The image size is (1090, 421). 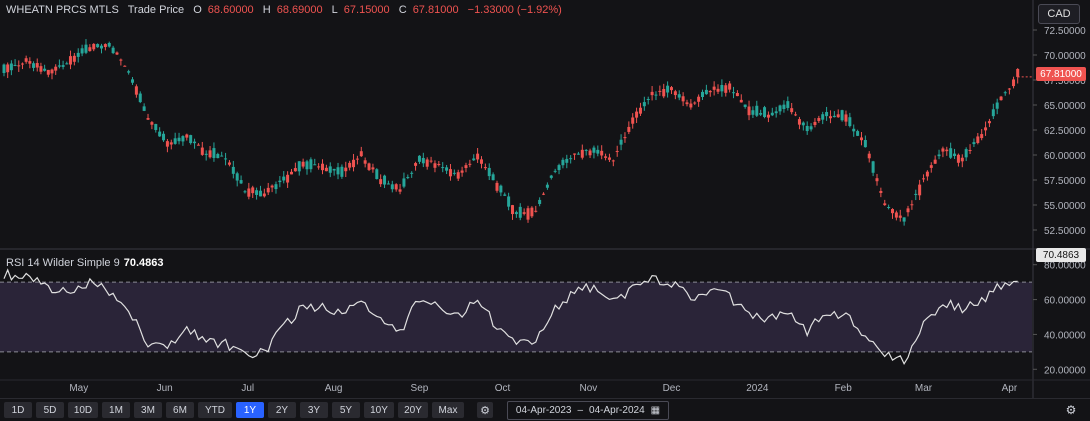 What do you see at coordinates (230, 10) in the screenshot?
I see `open-value: 68.60000` at bounding box center [230, 10].